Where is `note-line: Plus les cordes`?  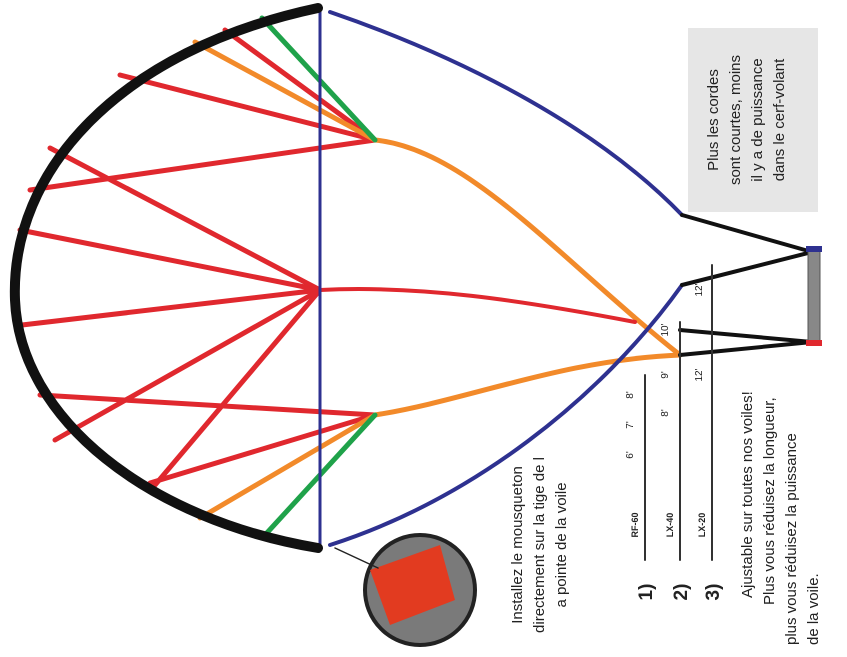 note-line: Plus les cordes is located at coordinates (713, 120).